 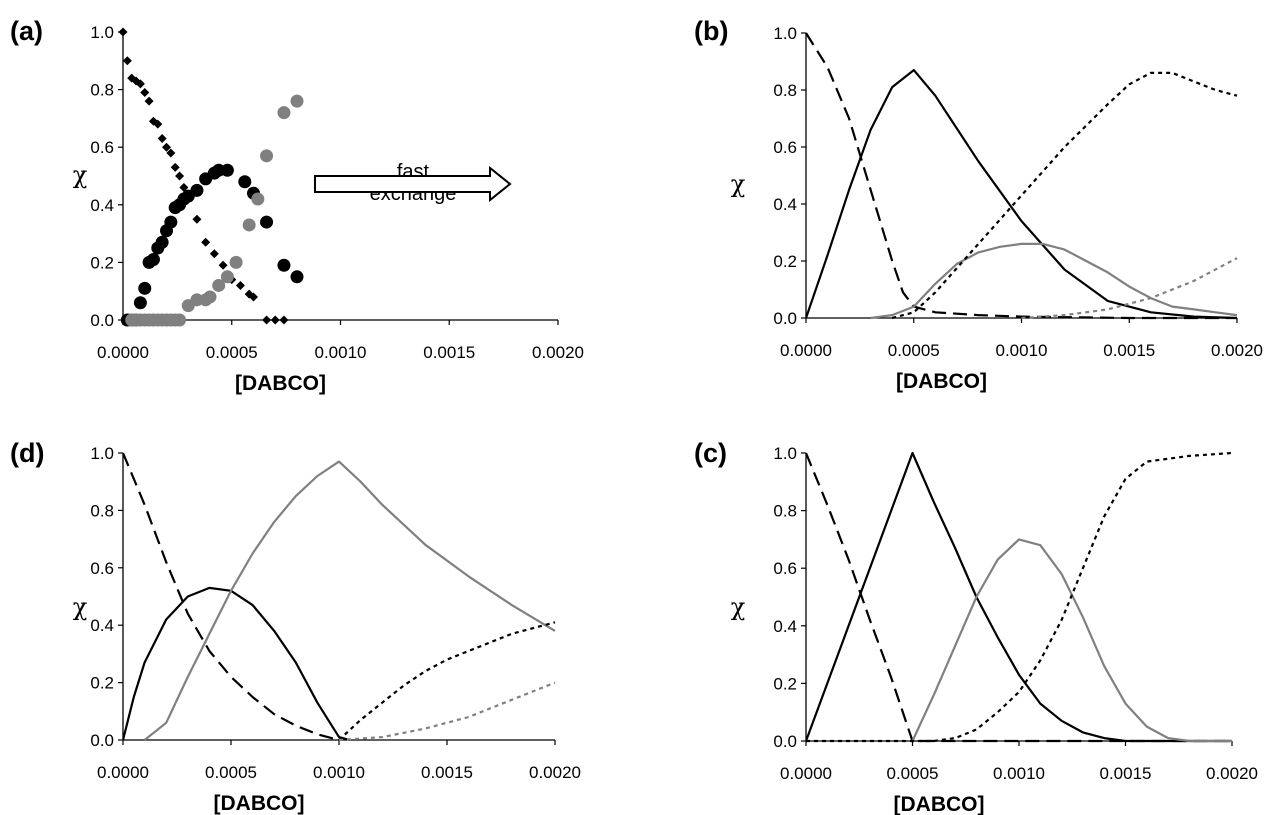 I want to click on fast-exchange-annotation: fast exchange, so click(x=413, y=183).